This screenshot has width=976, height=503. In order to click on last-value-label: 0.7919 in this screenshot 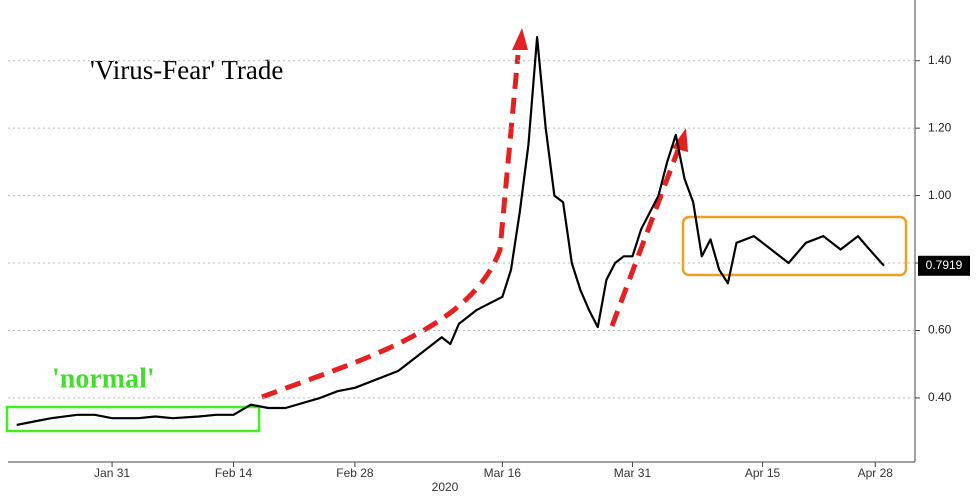, I will do `click(944, 265)`.